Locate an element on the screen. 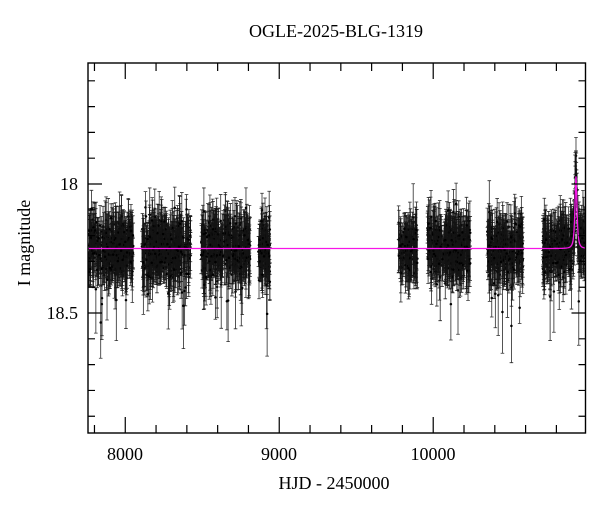 The image size is (600, 512). plot-title: OGLE-2025-BLG-1319 is located at coordinates (336, 31).